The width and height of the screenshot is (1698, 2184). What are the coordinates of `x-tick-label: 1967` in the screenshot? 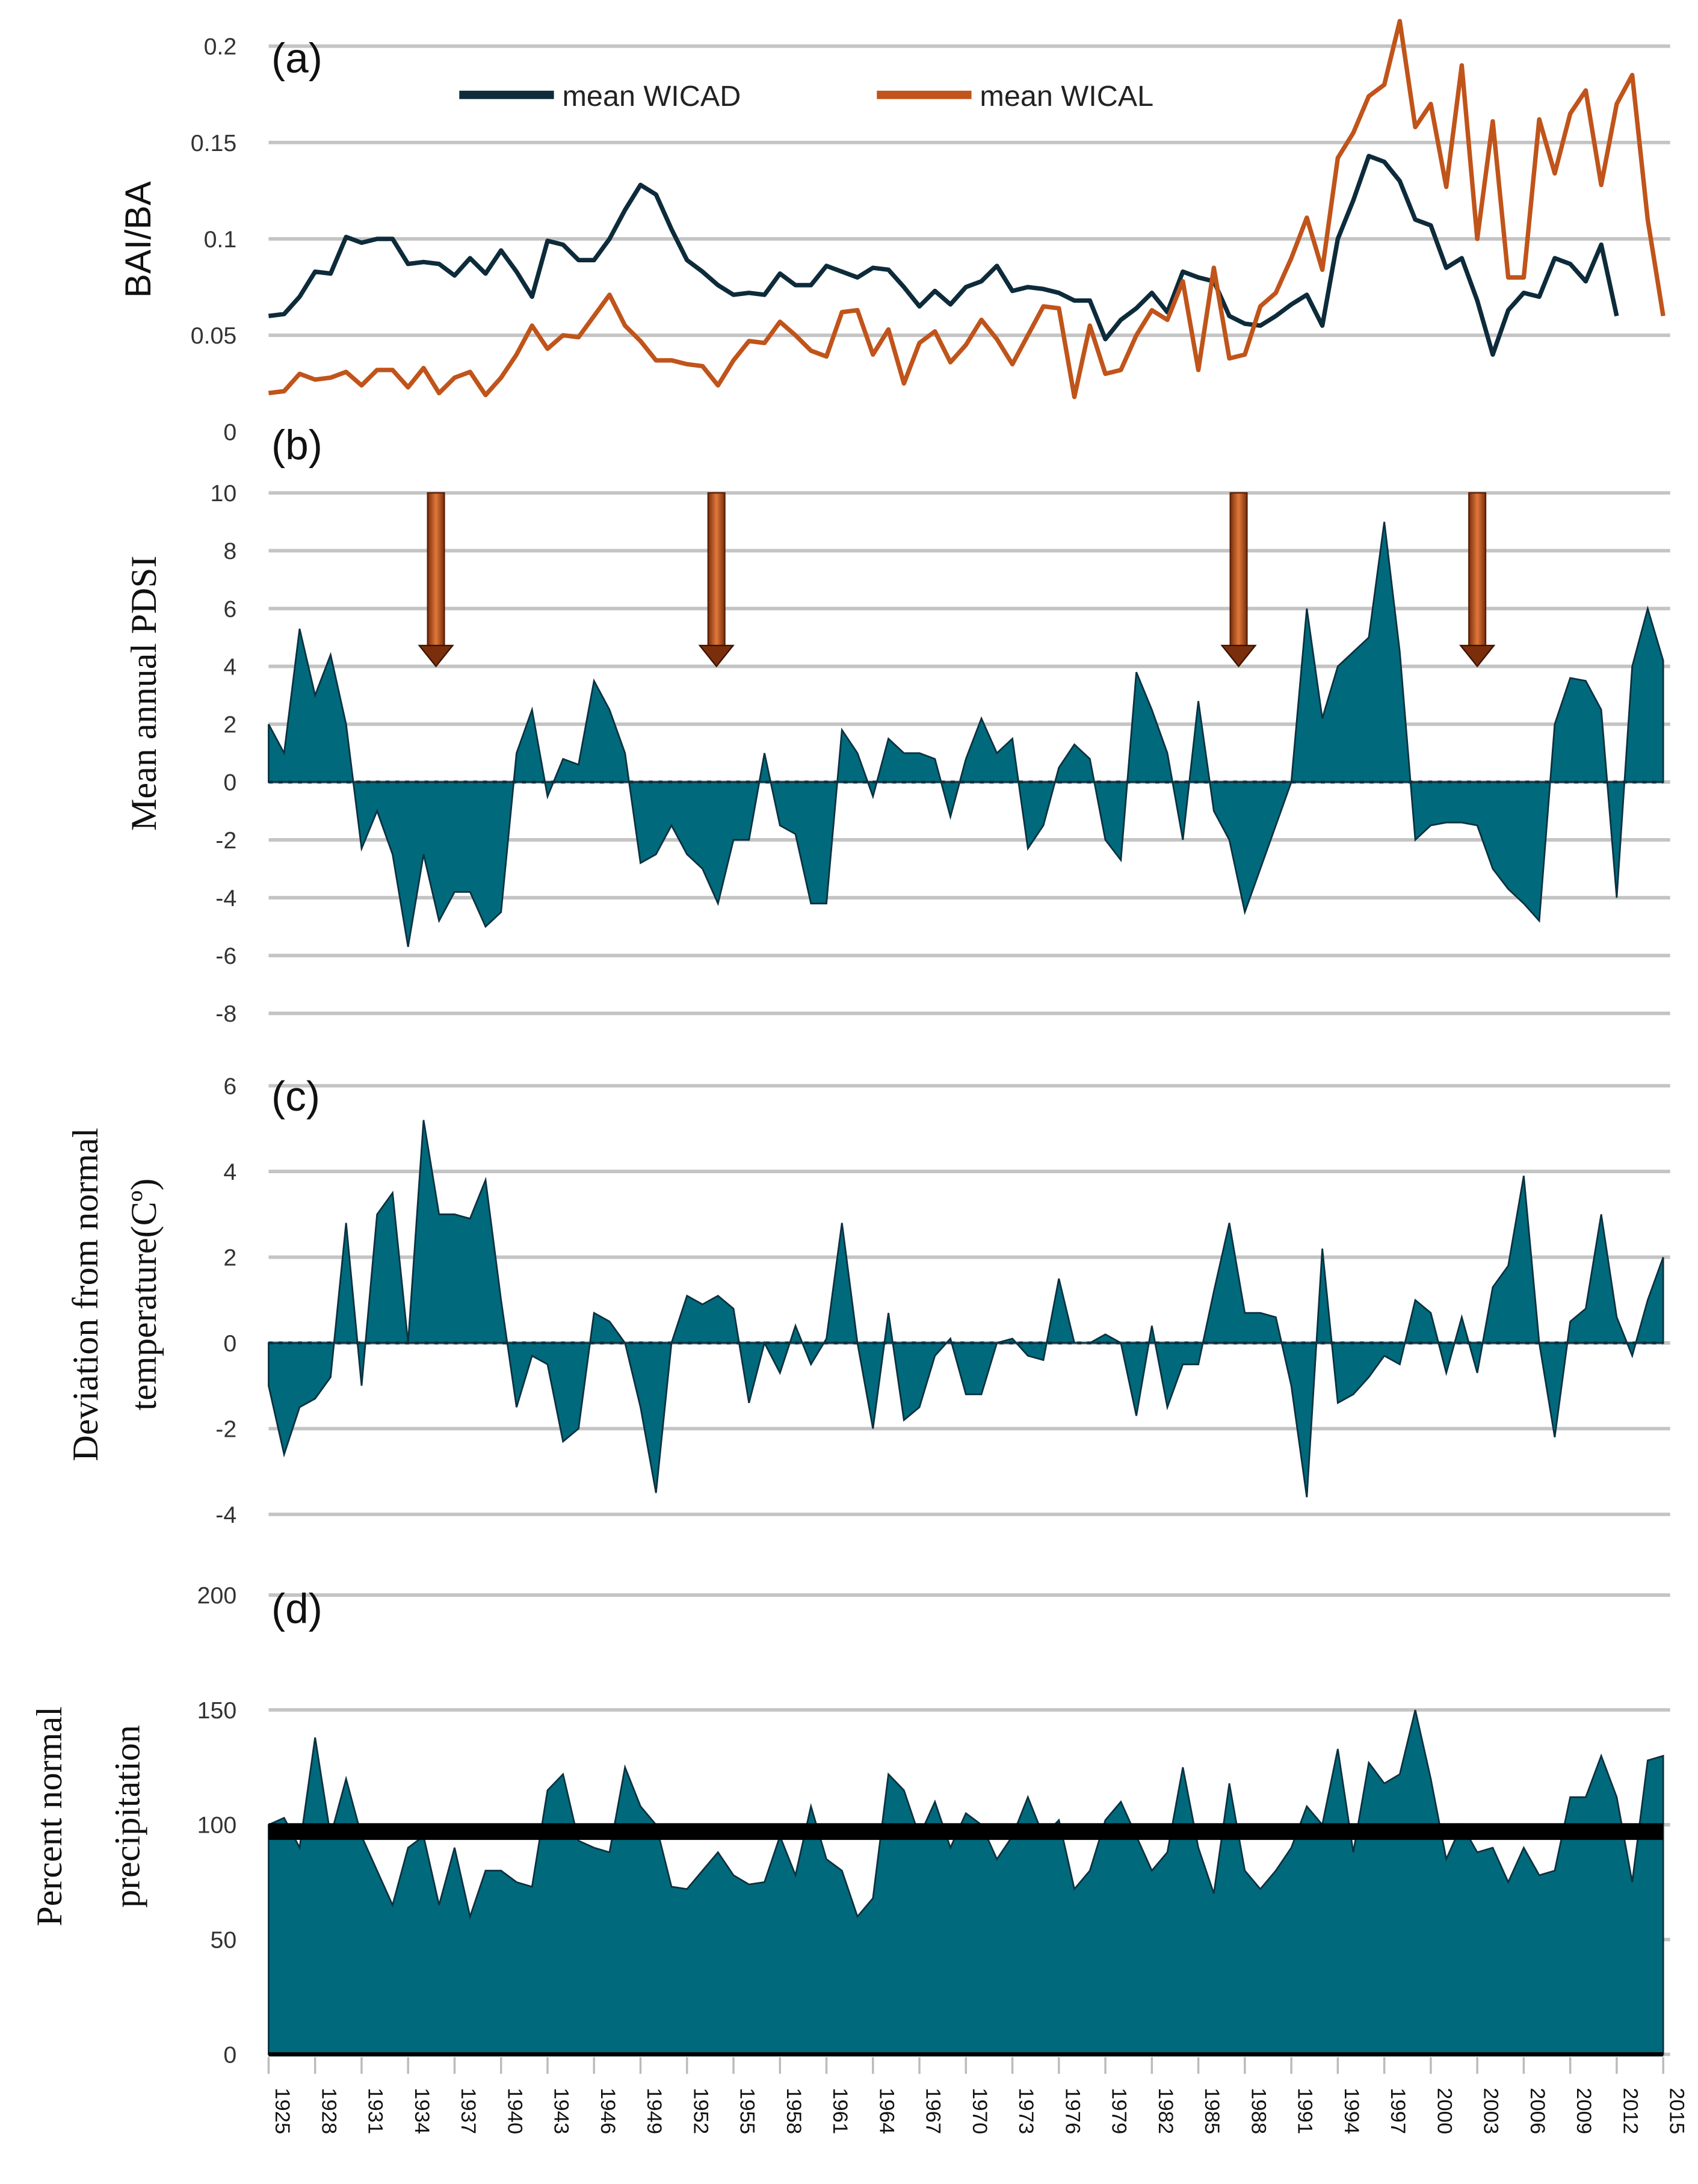 It's located at (933, 2111).